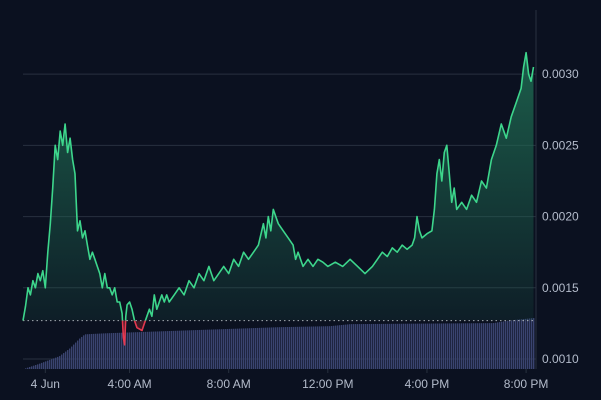 Image resolution: width=601 pixels, height=400 pixels. What do you see at coordinates (560, 288) in the screenshot?
I see `y-tick-label: 0.0015` at bounding box center [560, 288].